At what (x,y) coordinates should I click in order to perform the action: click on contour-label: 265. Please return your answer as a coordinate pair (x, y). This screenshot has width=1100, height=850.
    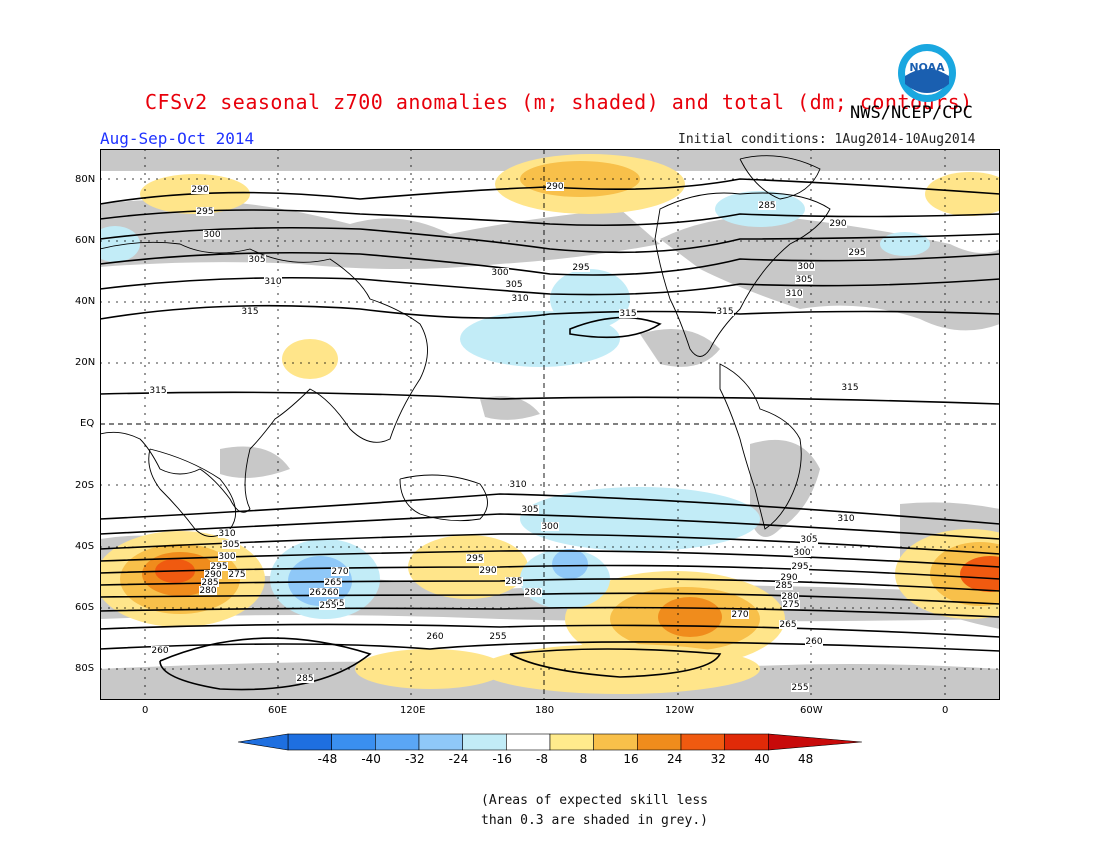
    Looking at the image, I should click on (332, 583).